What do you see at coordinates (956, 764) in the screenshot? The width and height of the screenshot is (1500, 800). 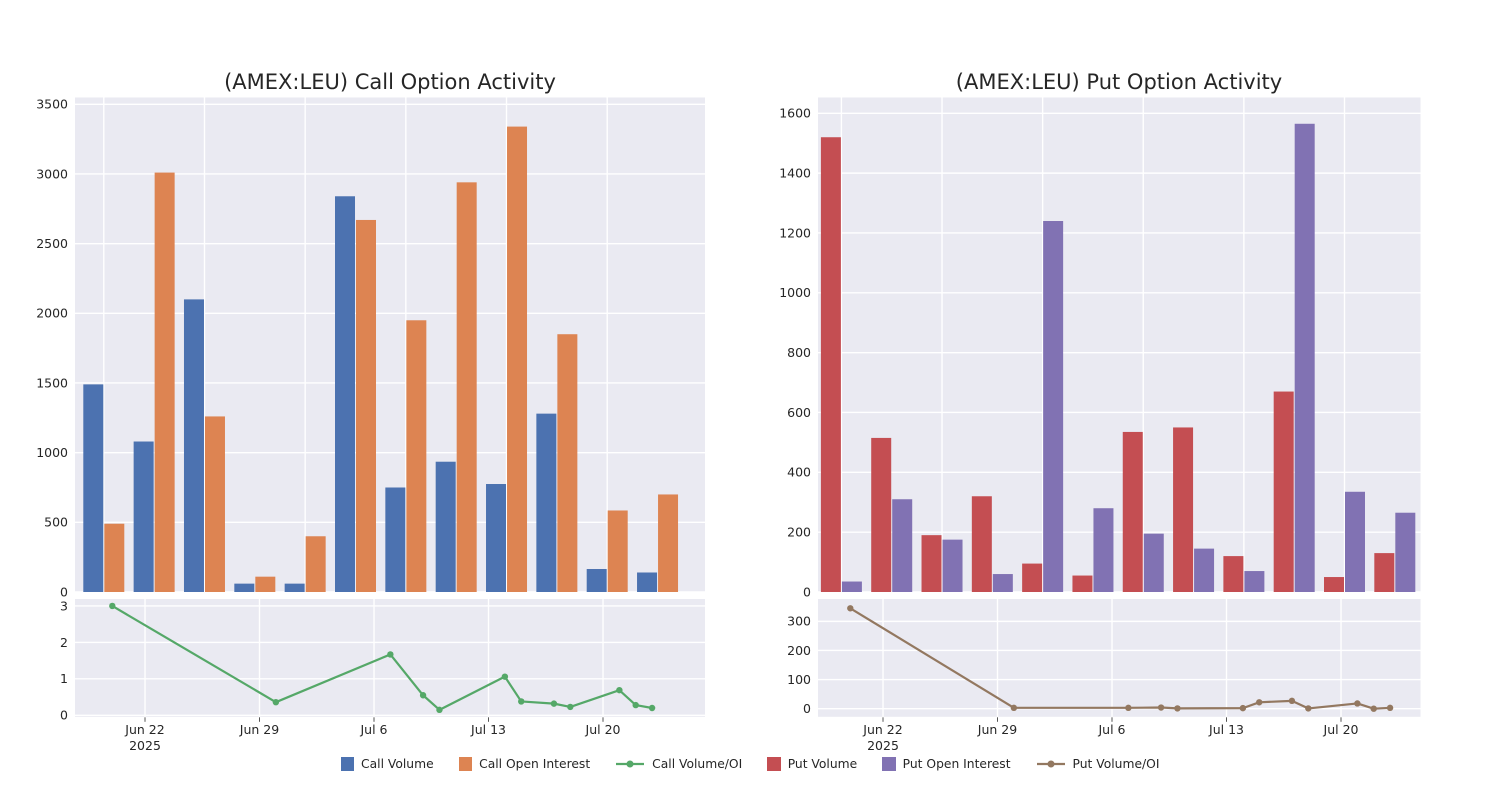 I see `legend-label: Put Open Interest` at bounding box center [956, 764].